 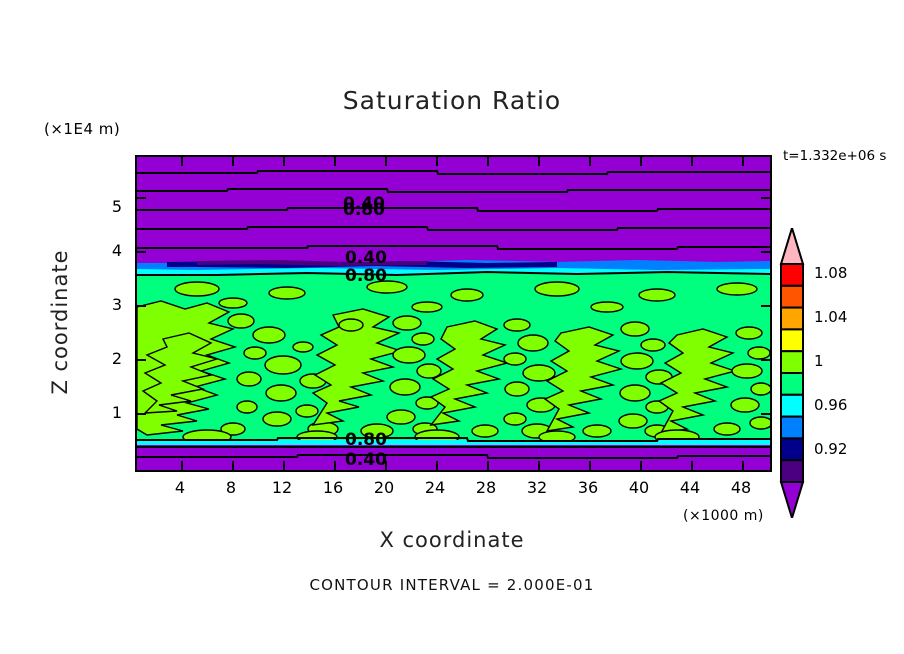 What do you see at coordinates (312, 263) in the screenshot?
I see `region-transition-indigo` at bounding box center [312, 263].